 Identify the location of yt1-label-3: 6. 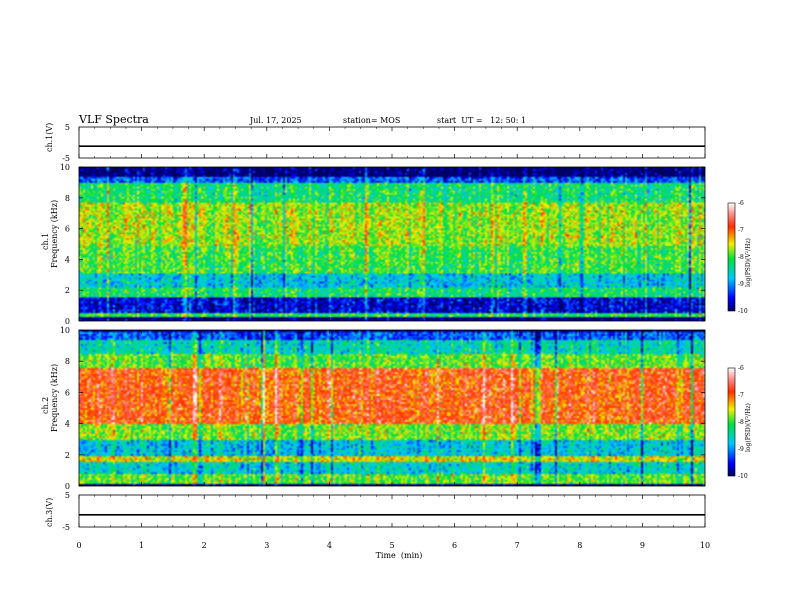
(67, 229).